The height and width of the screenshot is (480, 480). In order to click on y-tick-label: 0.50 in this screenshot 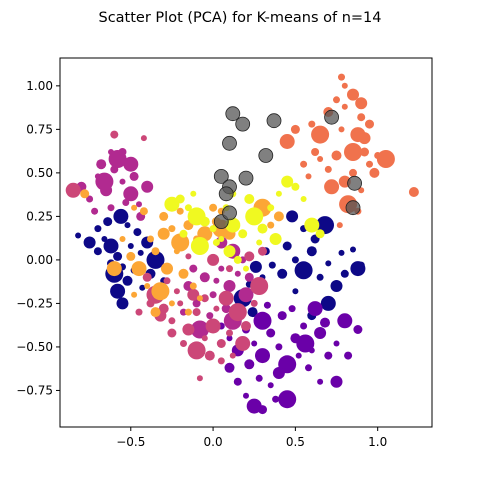, I will do `click(39, 173)`.